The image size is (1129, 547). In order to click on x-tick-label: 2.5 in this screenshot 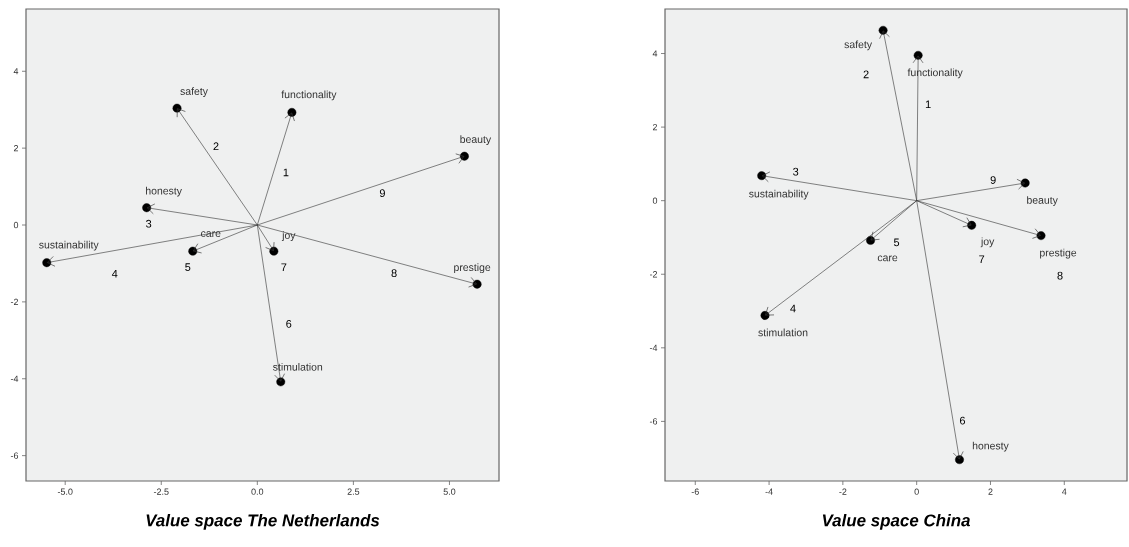, I will do `click(353, 491)`.